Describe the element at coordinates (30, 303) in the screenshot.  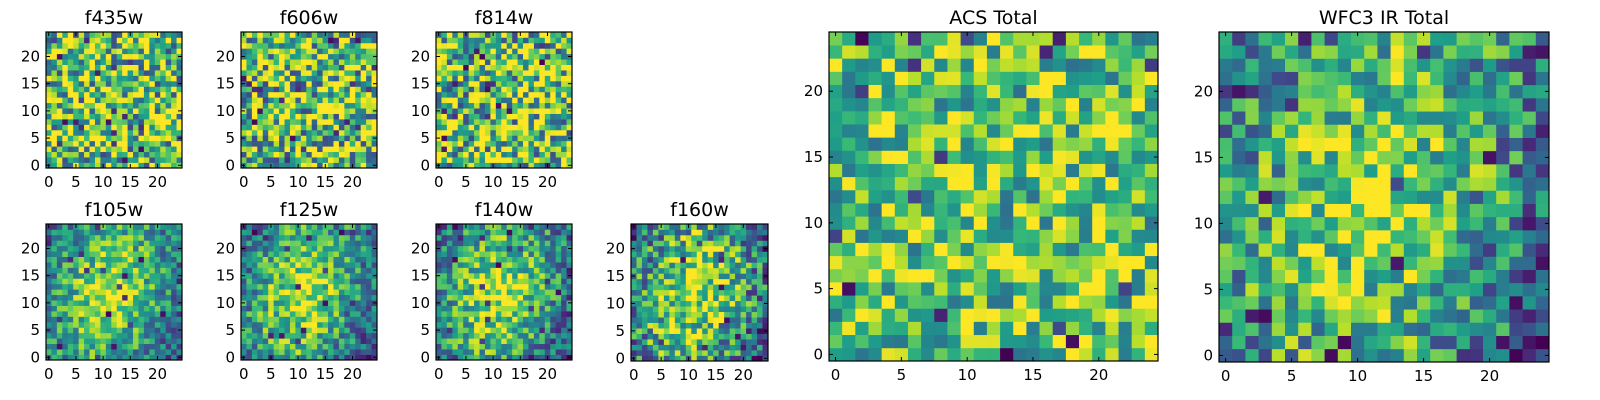
I see `y-tick-label: 10` at that location.